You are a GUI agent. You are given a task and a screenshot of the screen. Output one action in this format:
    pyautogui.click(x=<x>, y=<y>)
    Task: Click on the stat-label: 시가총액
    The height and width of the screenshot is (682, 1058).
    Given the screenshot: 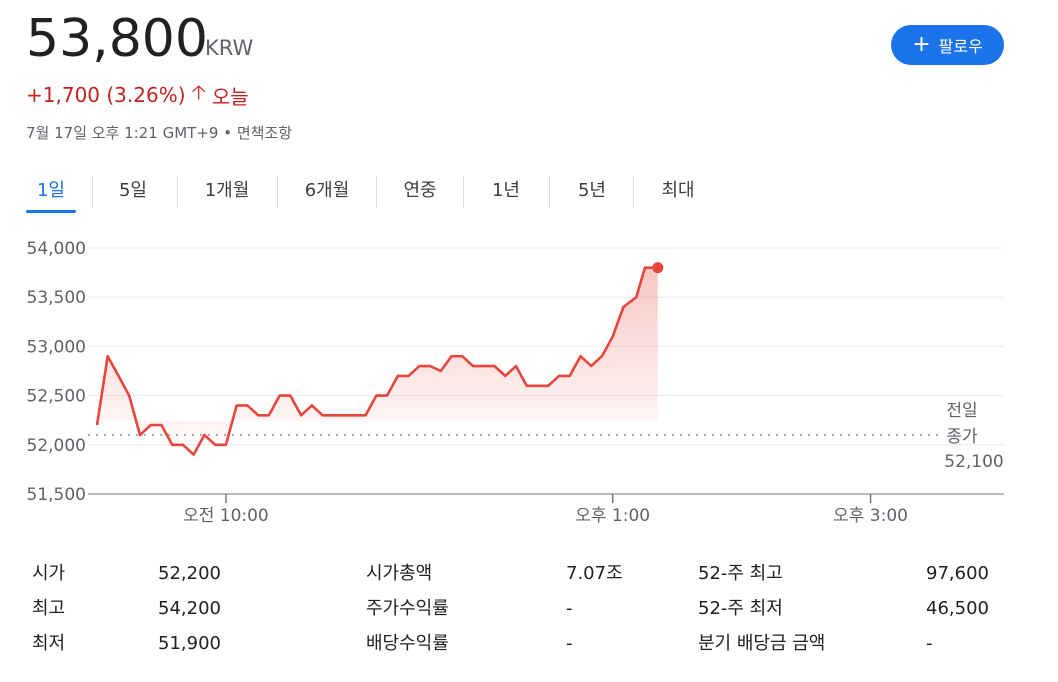 What is the action you would take?
    pyautogui.click(x=399, y=573)
    